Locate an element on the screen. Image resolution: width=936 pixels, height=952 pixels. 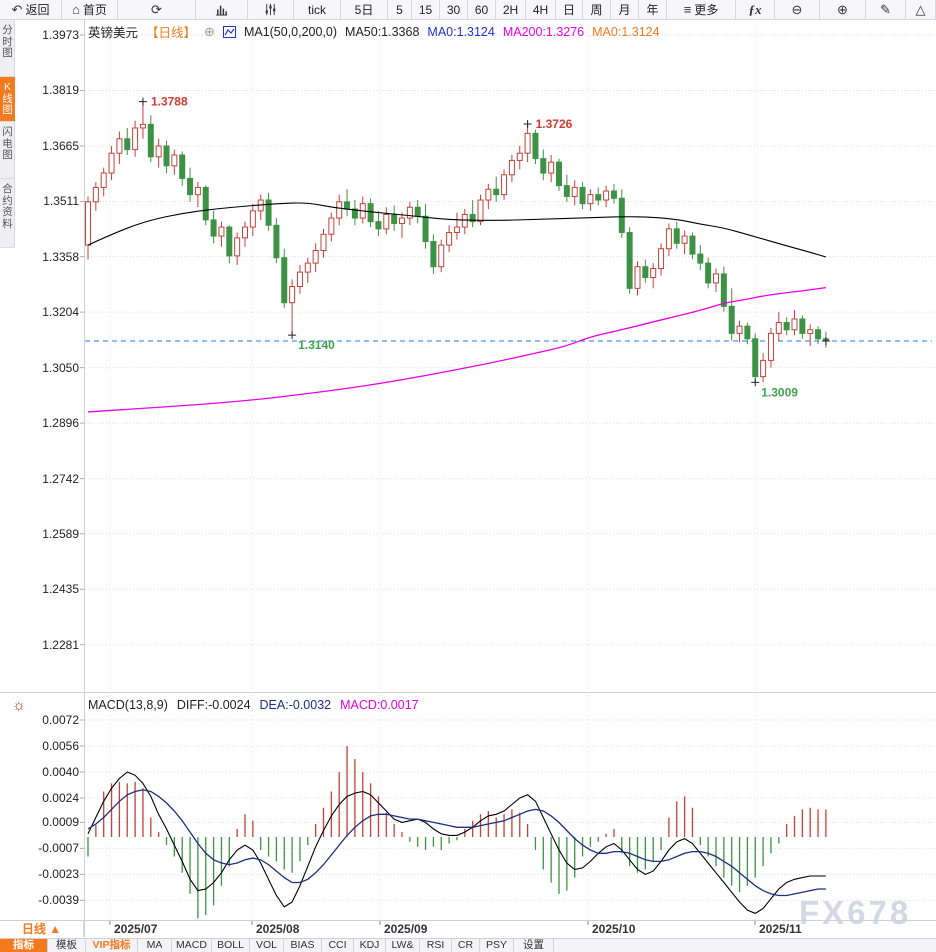
chart-type-button is located at coordinates (222, 9).